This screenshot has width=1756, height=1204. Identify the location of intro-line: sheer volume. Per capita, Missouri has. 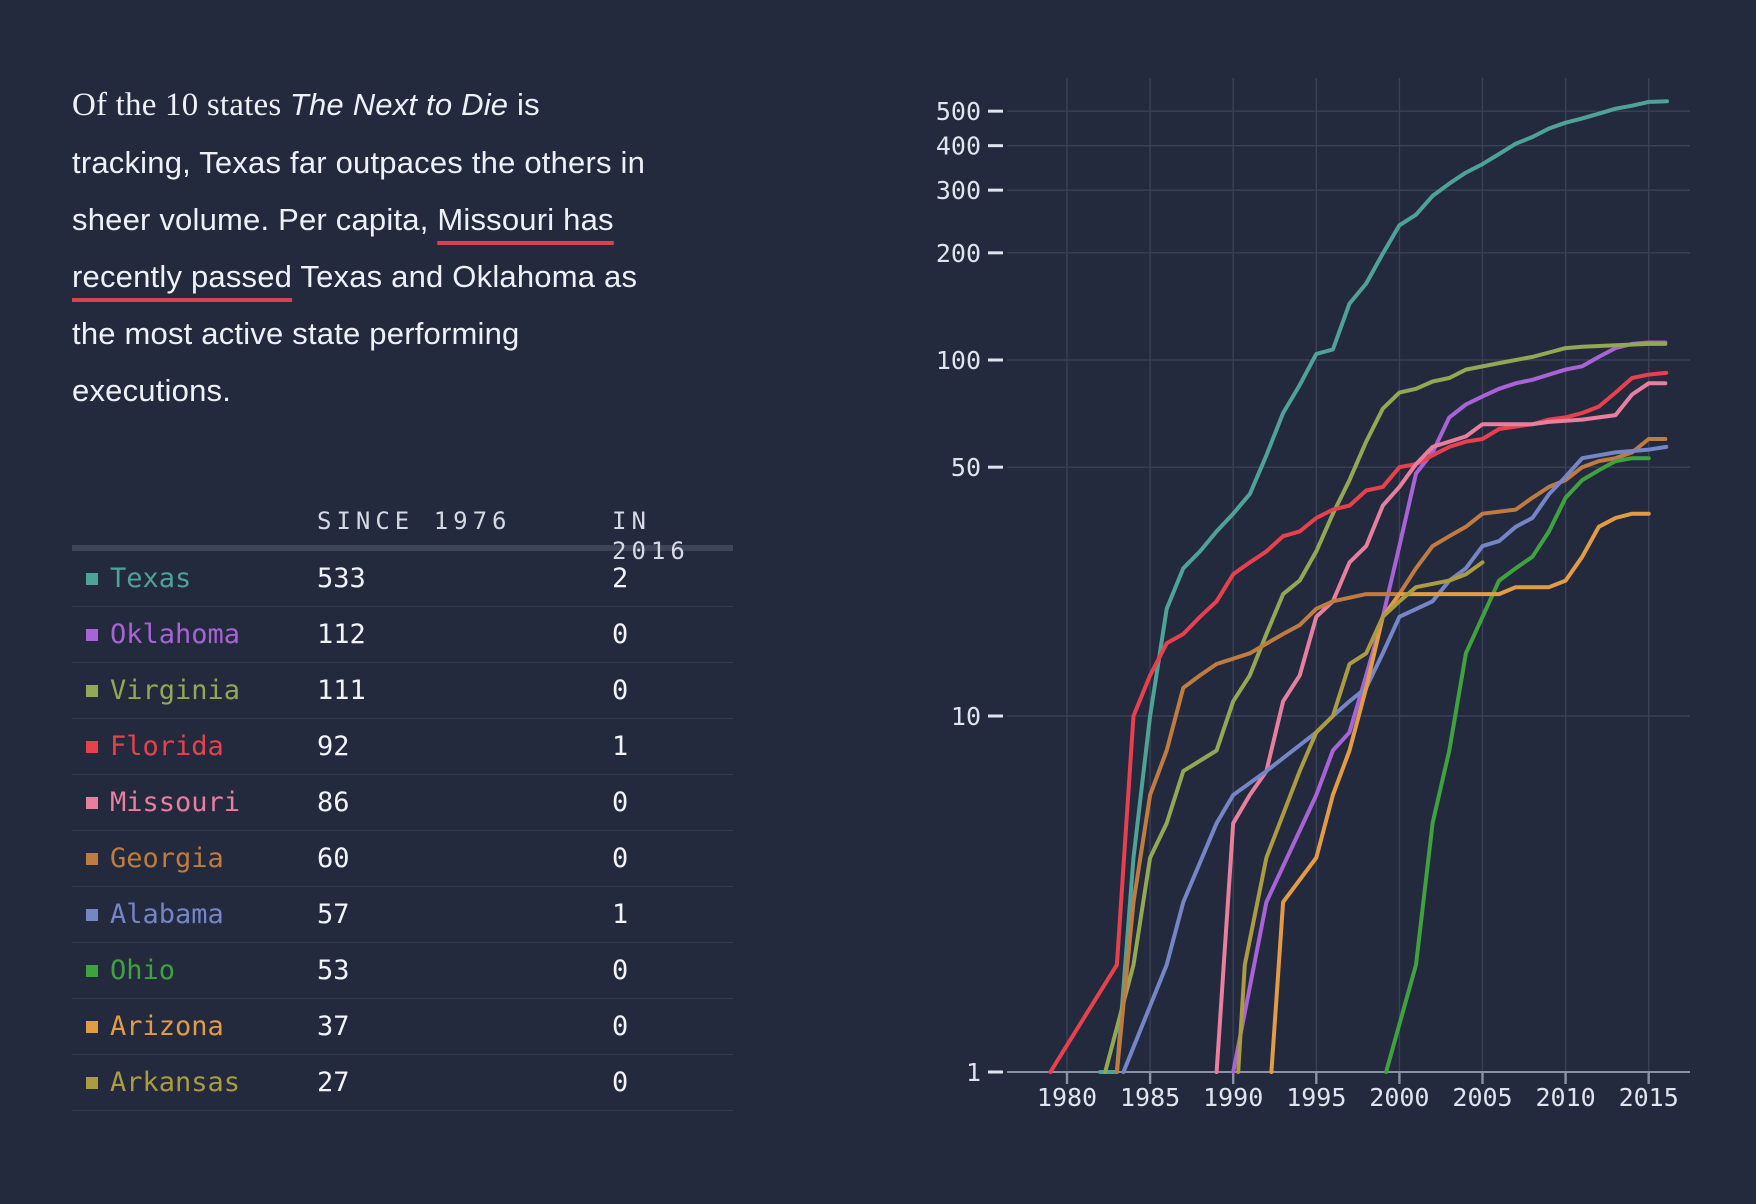
(432, 219).